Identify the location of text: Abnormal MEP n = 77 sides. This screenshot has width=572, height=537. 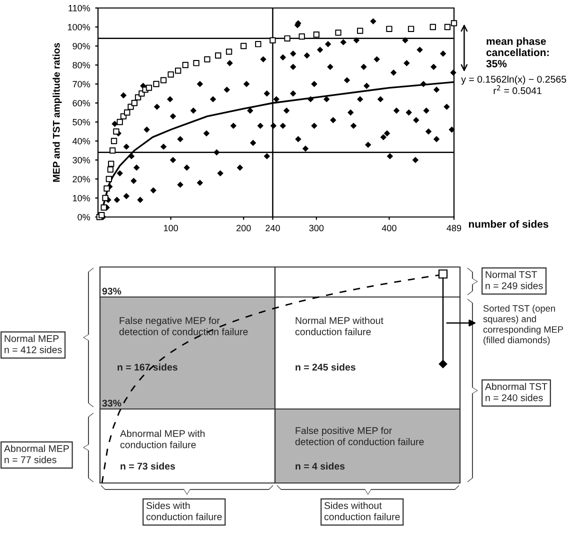
(36, 454).